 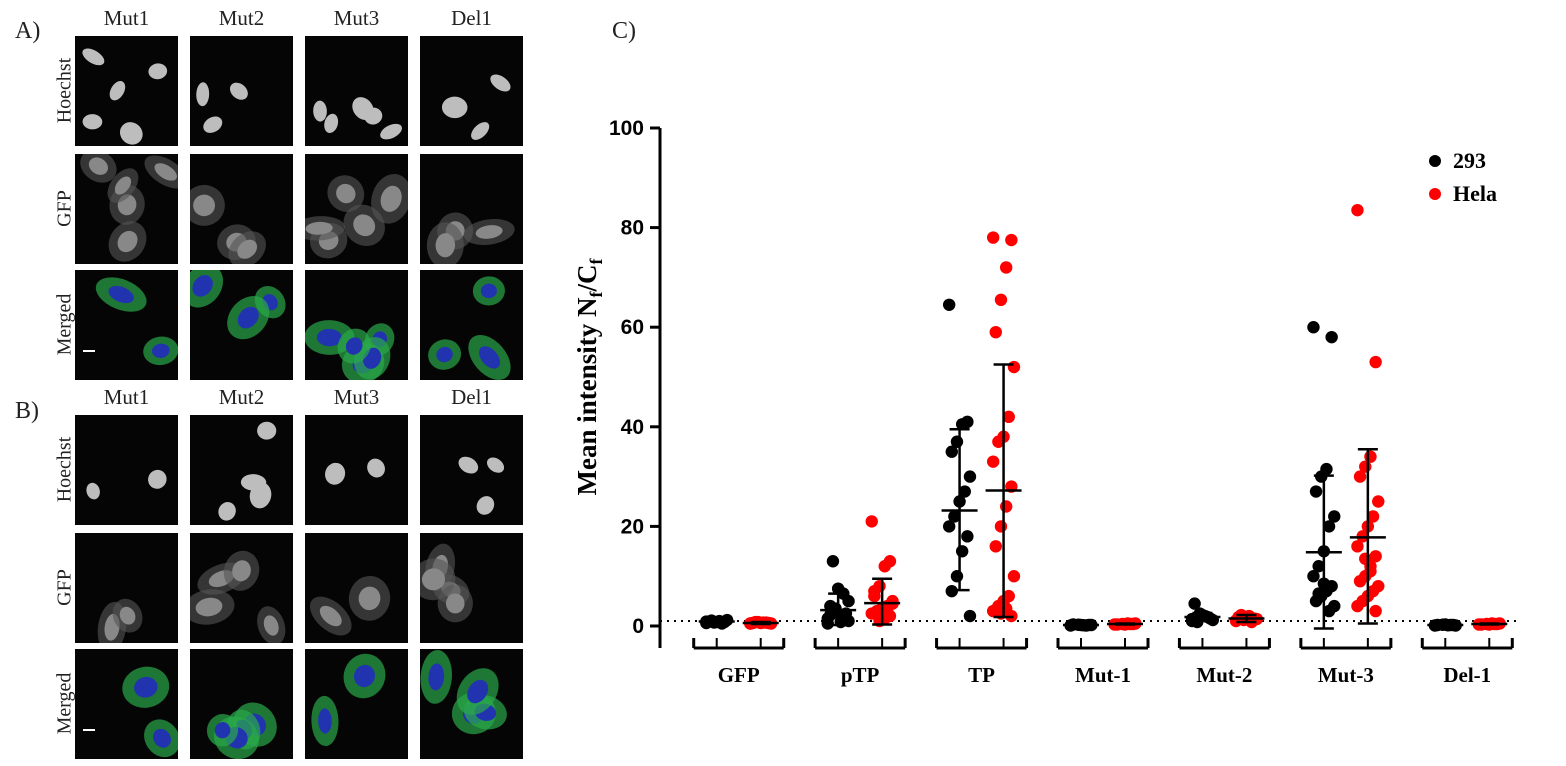 I want to click on panel-c-letter: C), so click(x=624, y=31).